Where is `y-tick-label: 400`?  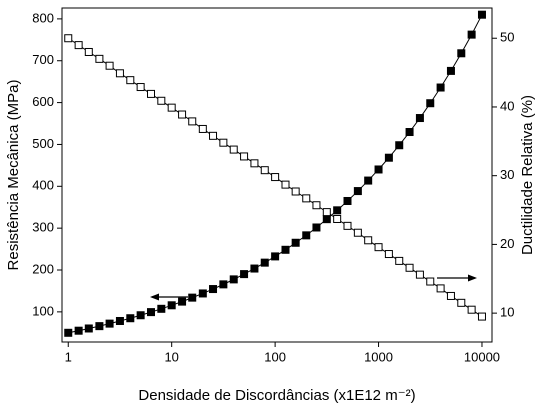
y-tick-label: 400 is located at coordinates (43, 185).